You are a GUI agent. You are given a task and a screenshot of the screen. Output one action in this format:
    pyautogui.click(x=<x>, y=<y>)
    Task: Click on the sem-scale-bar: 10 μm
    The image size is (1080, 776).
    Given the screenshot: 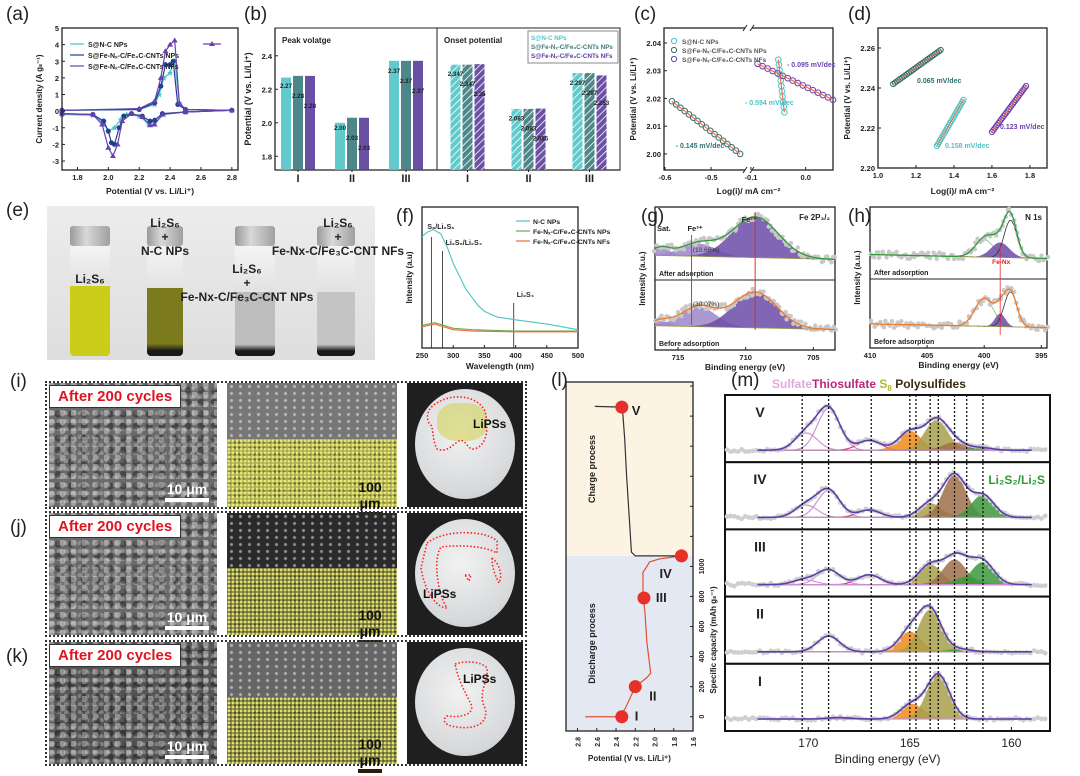 What is the action you would take?
    pyautogui.click(x=187, y=619)
    